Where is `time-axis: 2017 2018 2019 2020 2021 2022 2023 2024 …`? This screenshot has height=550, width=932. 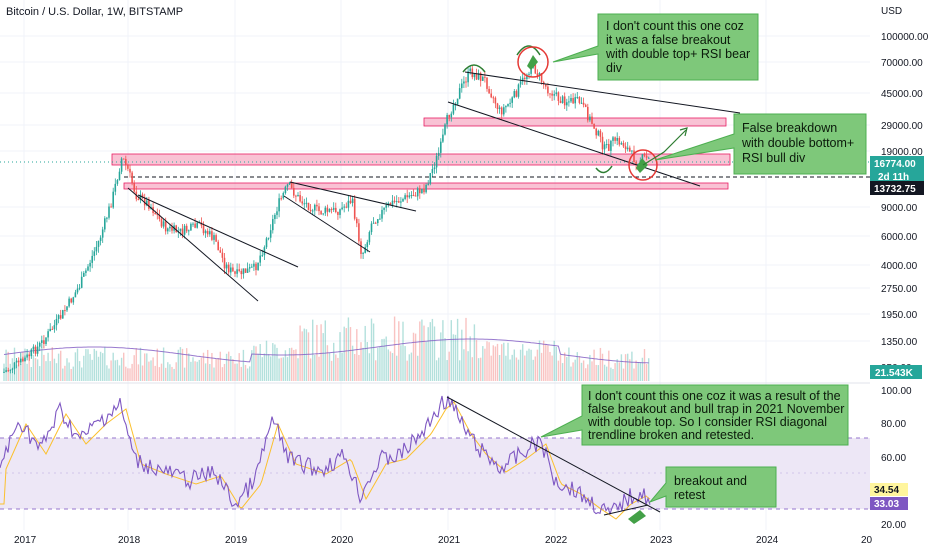
time-axis: 2017 2018 2019 2020 2021 2022 2023 2024 … is located at coordinates (443, 540).